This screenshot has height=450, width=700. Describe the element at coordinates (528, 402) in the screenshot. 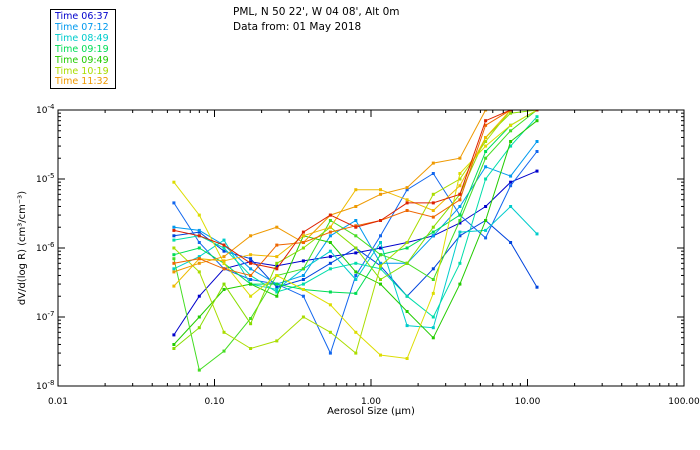

I see `x-tick-label: 10.00` at that location.